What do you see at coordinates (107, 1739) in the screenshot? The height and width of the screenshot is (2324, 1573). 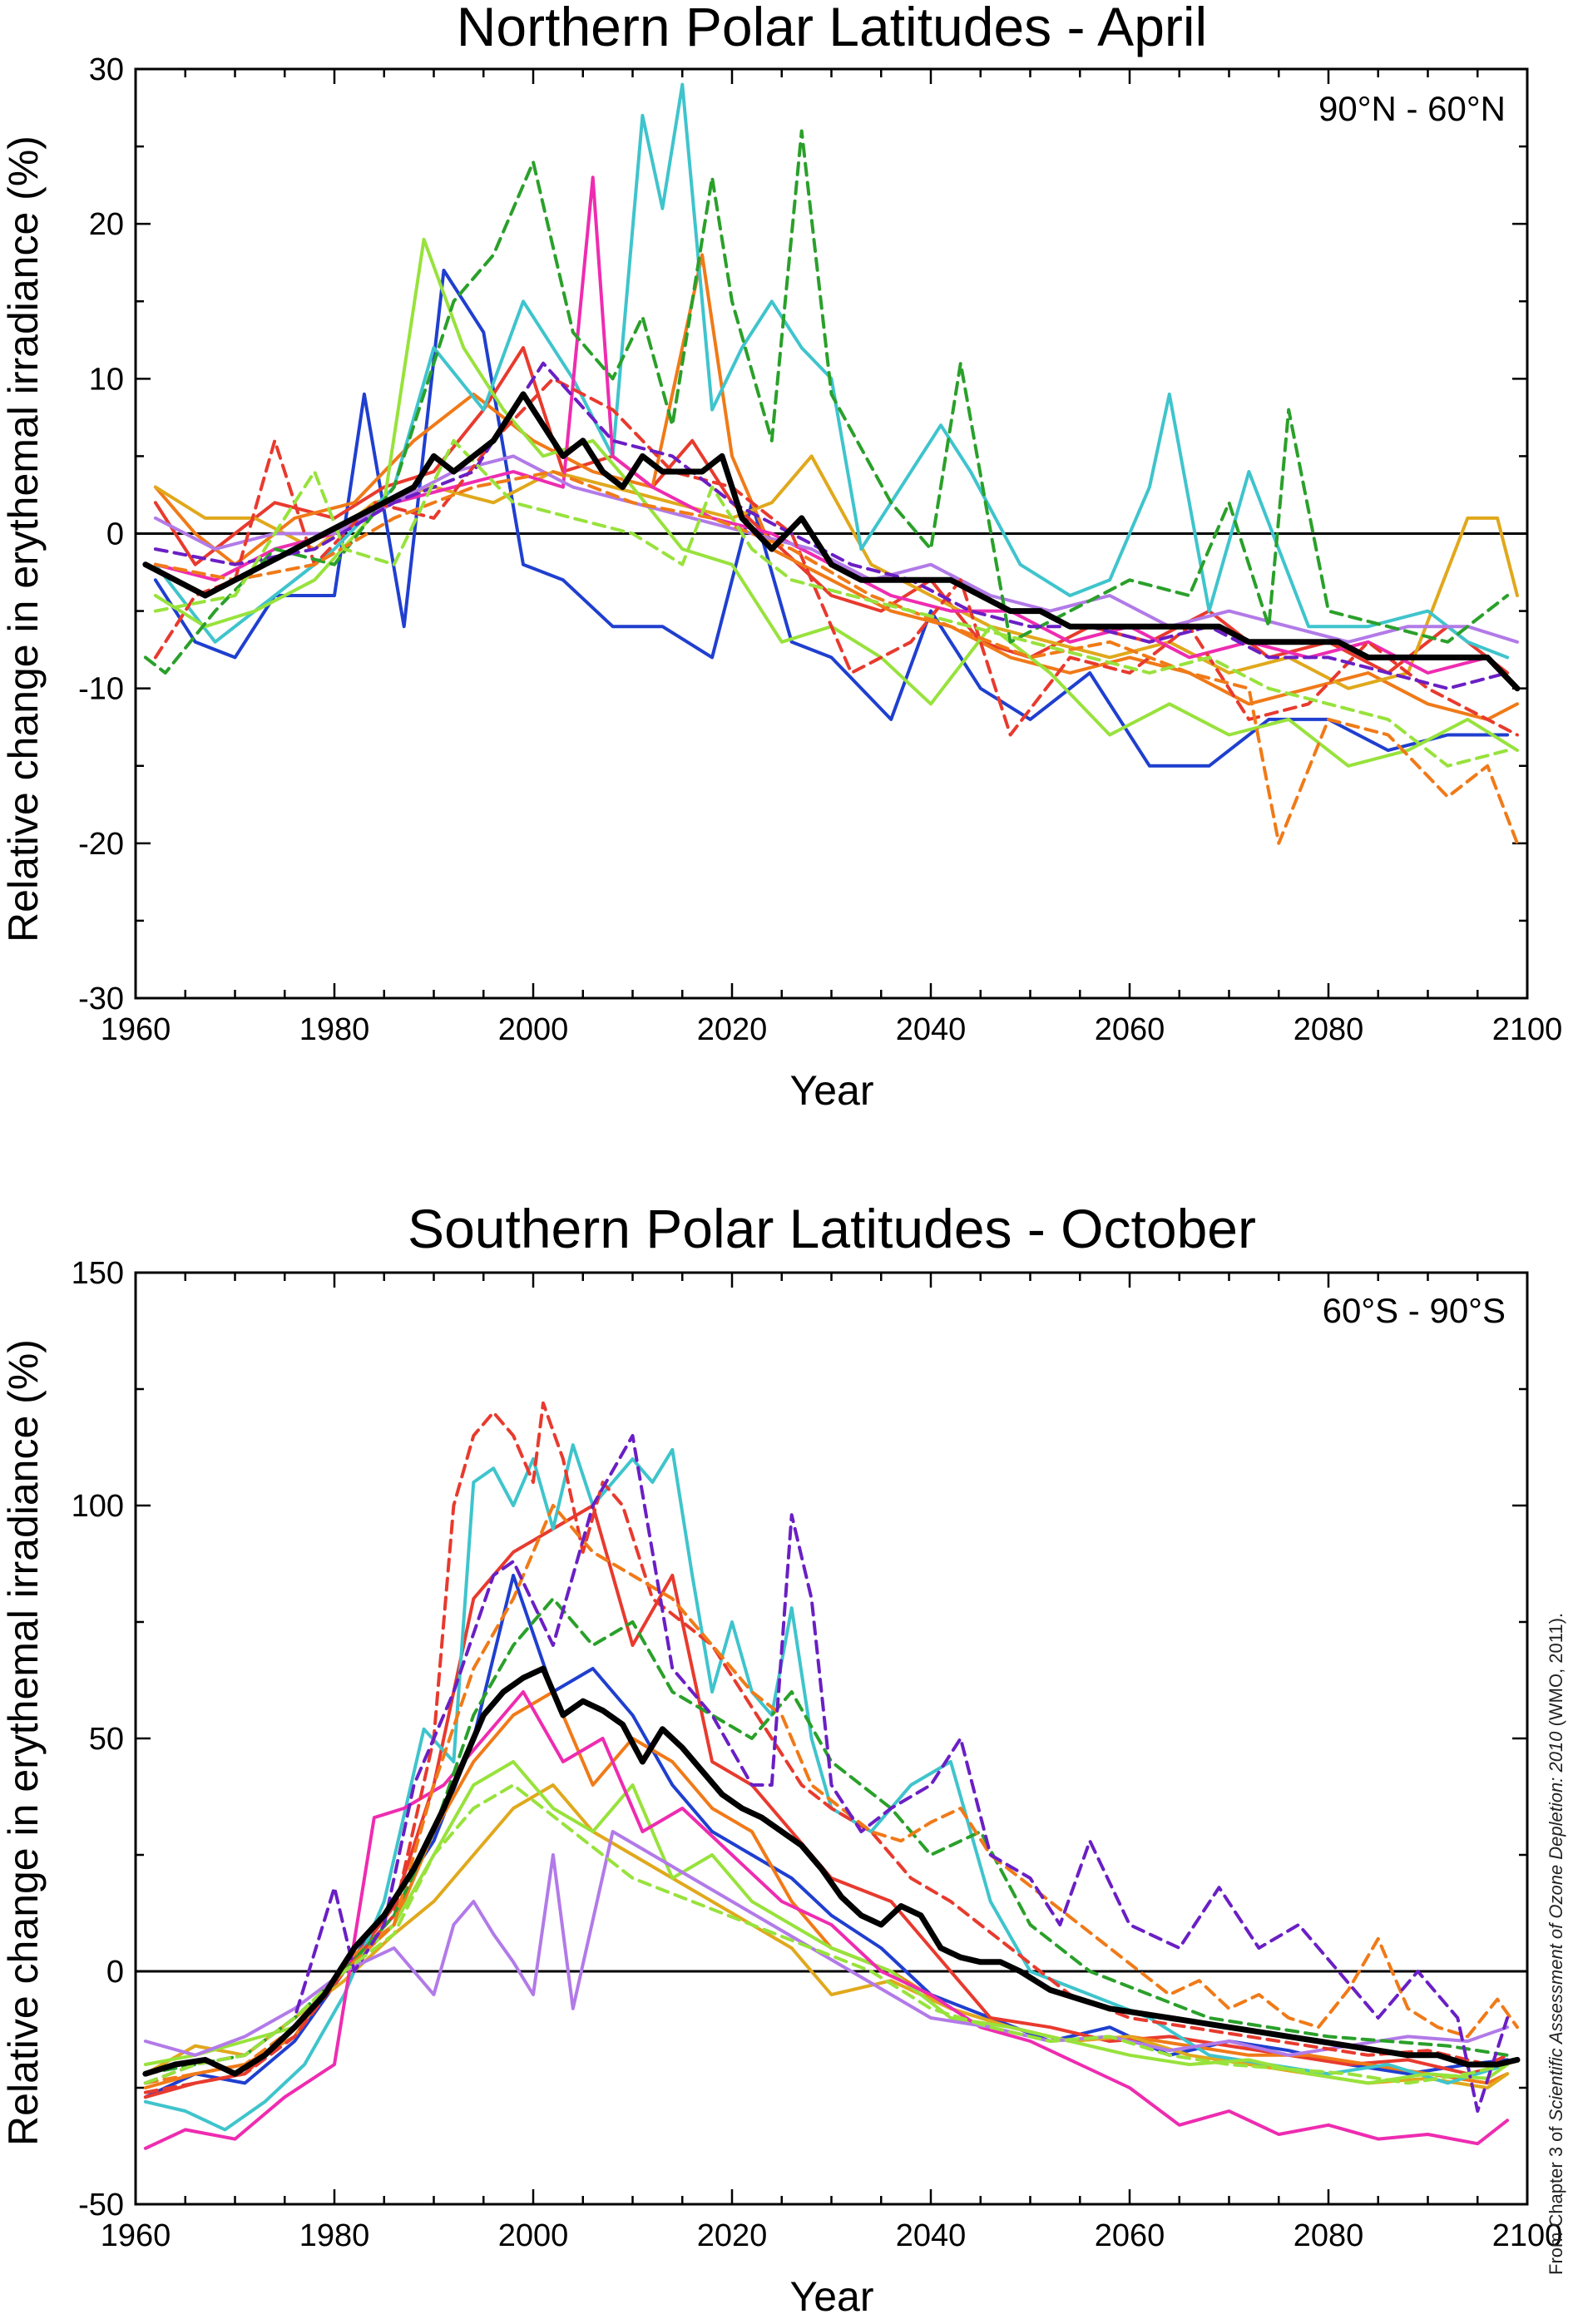 I see `y-tick-label: 50` at bounding box center [107, 1739].